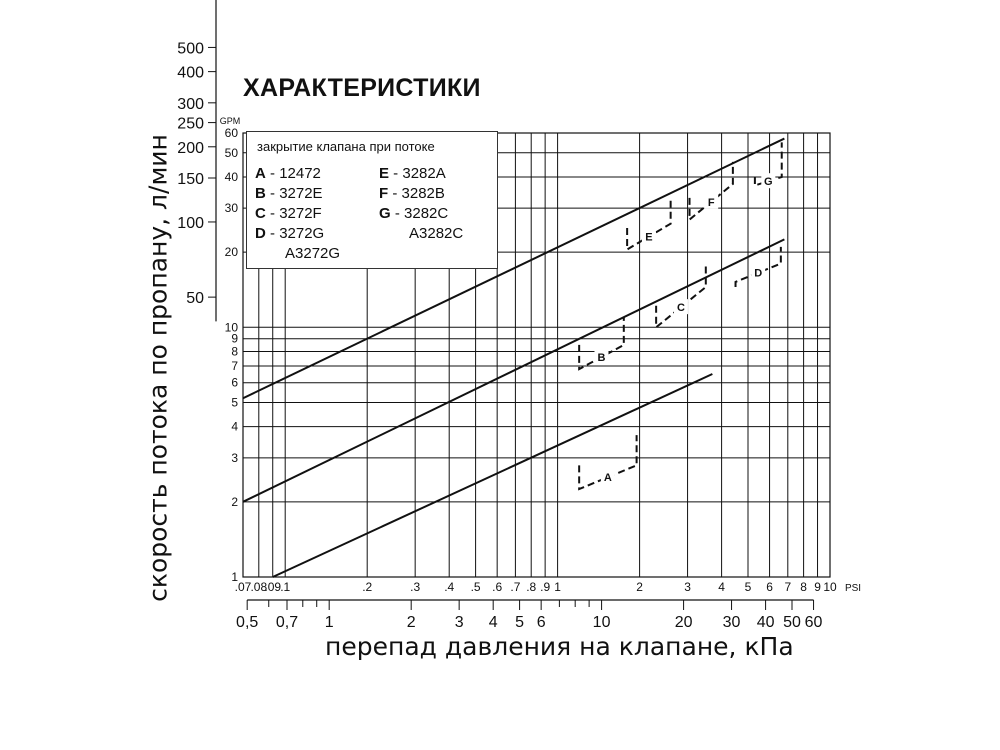 The height and width of the screenshot is (750, 1000). What do you see at coordinates (557, 587) in the screenshot?
I see `x-tick-label-psi: 1` at bounding box center [557, 587].